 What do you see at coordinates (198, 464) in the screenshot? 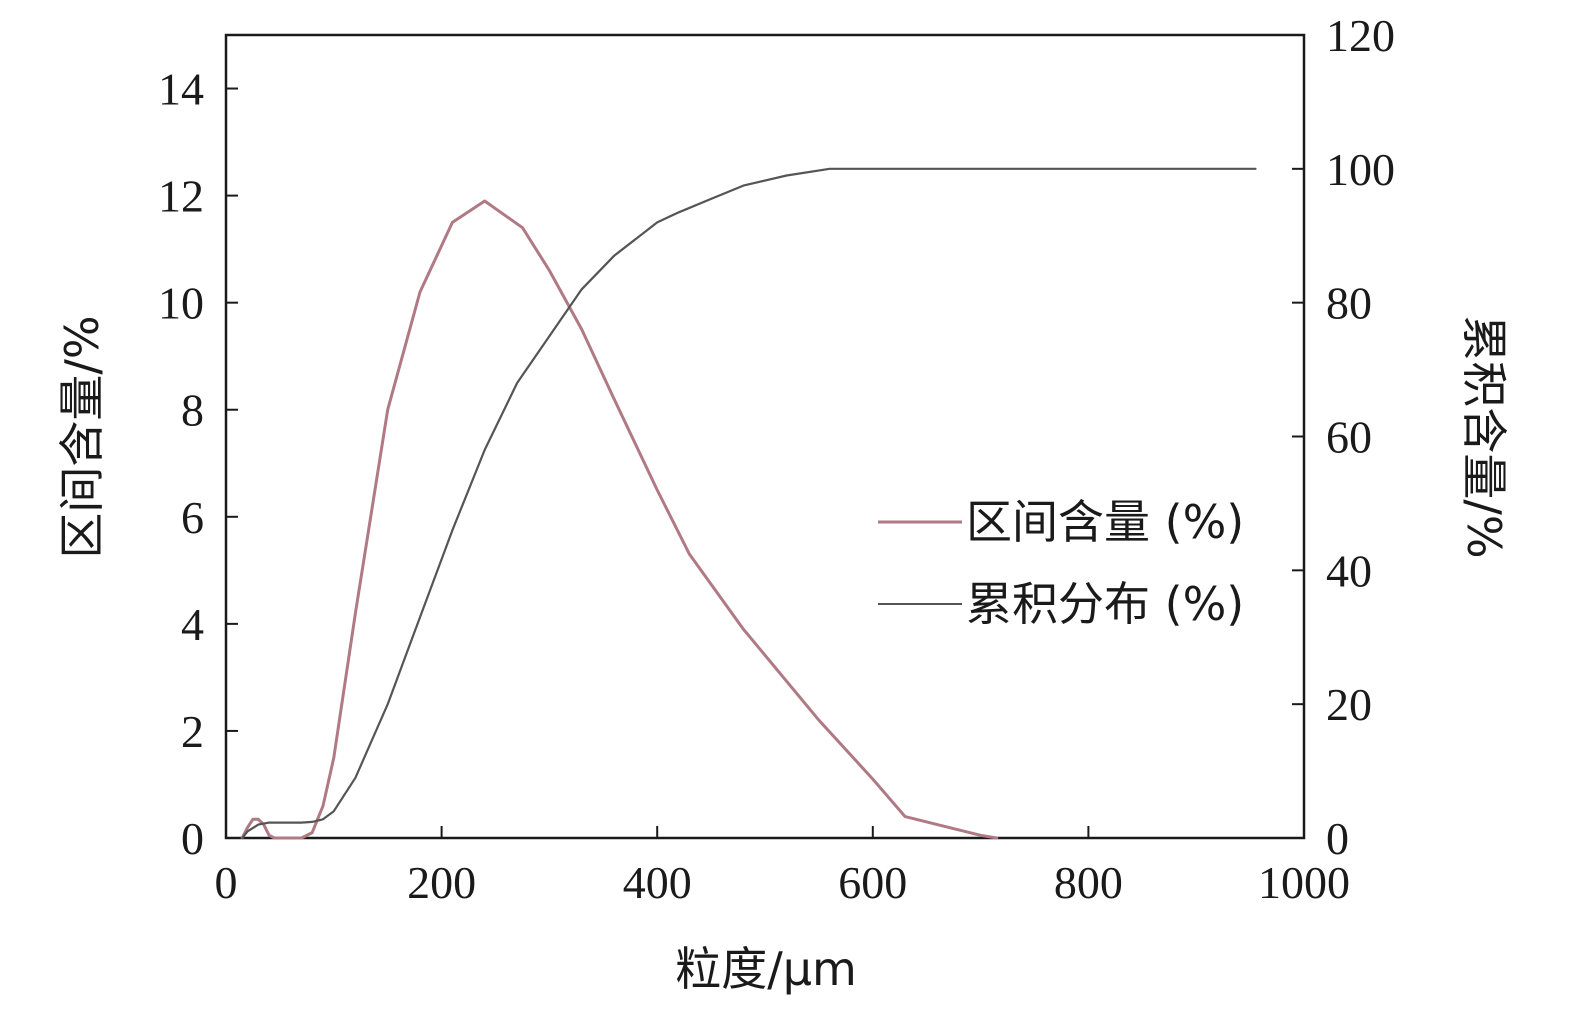
I see `left-y-axis-ticks: 0 2 4 6 8 10 12 14` at bounding box center [198, 464].